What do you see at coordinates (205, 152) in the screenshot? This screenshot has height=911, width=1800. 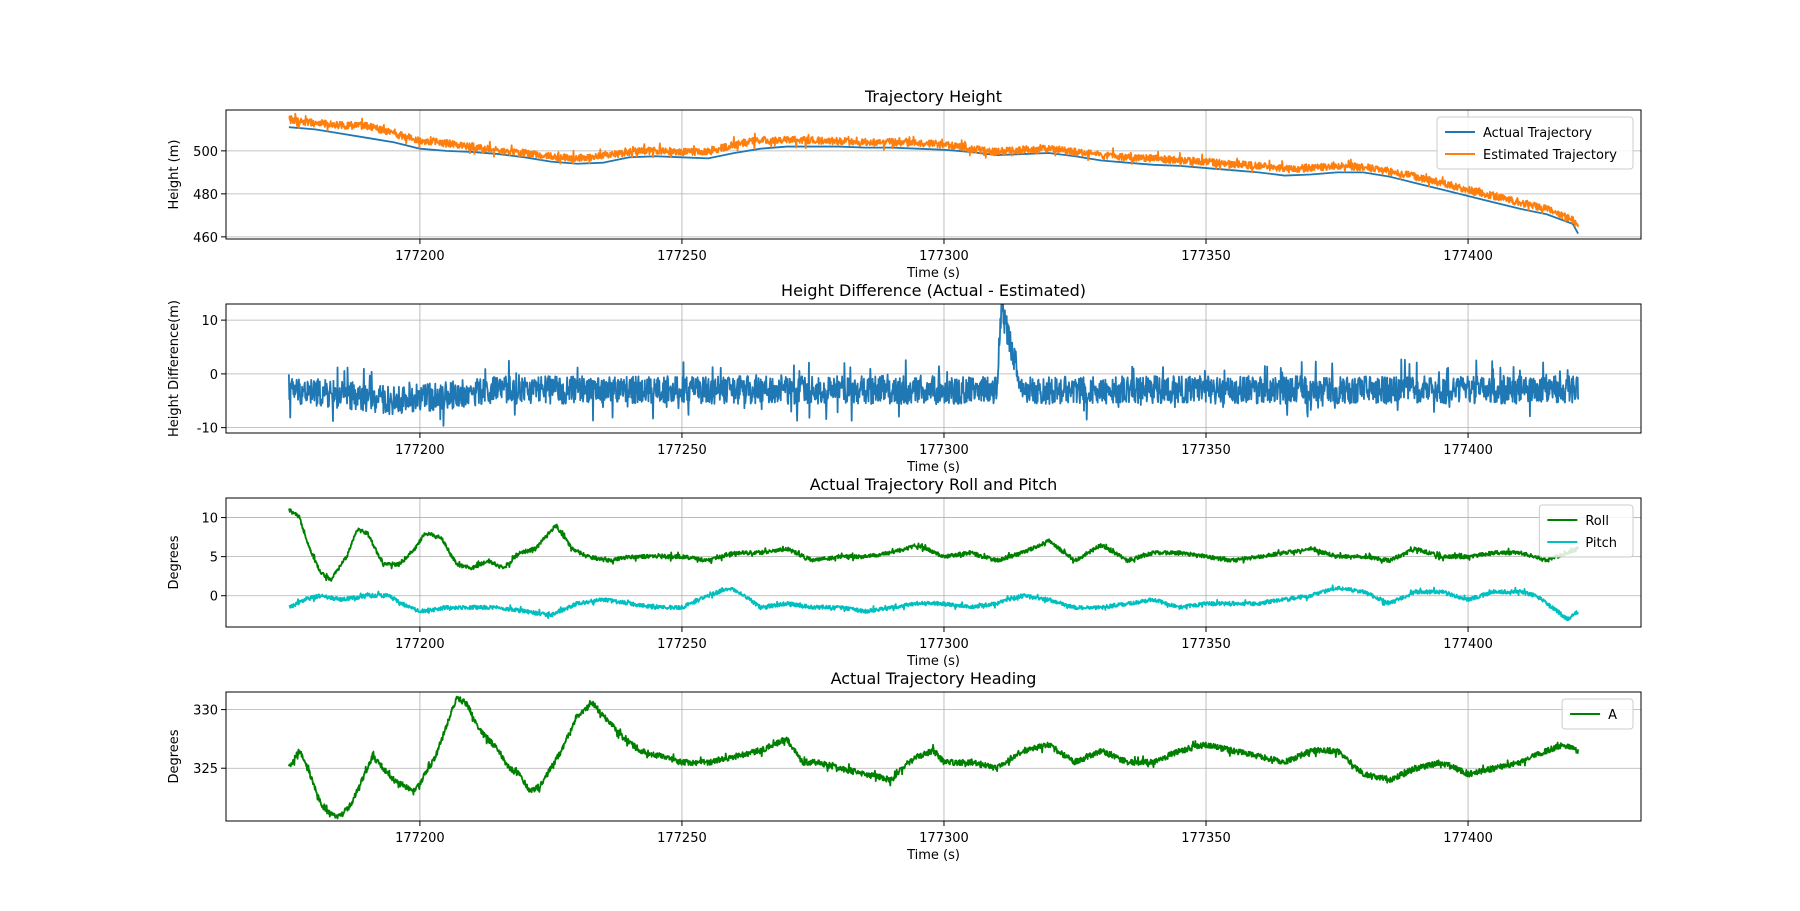 I see `y-tick-label: 500` at bounding box center [205, 152].